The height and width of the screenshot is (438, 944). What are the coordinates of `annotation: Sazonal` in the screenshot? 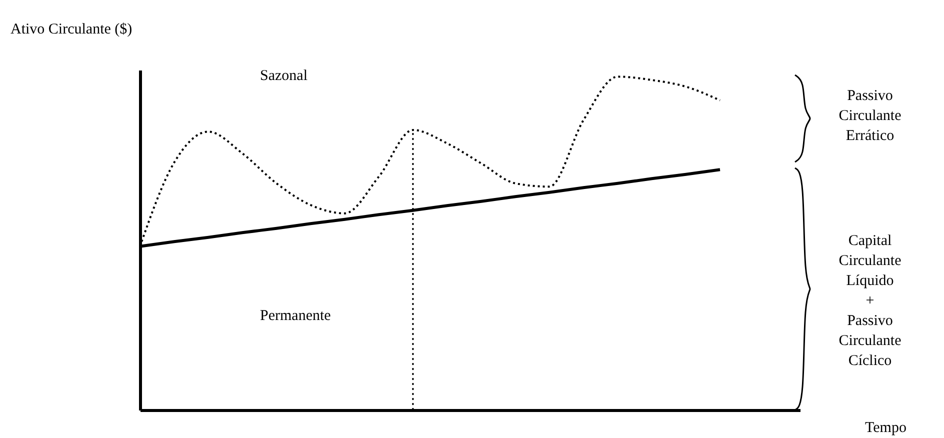 It's located at (284, 76).